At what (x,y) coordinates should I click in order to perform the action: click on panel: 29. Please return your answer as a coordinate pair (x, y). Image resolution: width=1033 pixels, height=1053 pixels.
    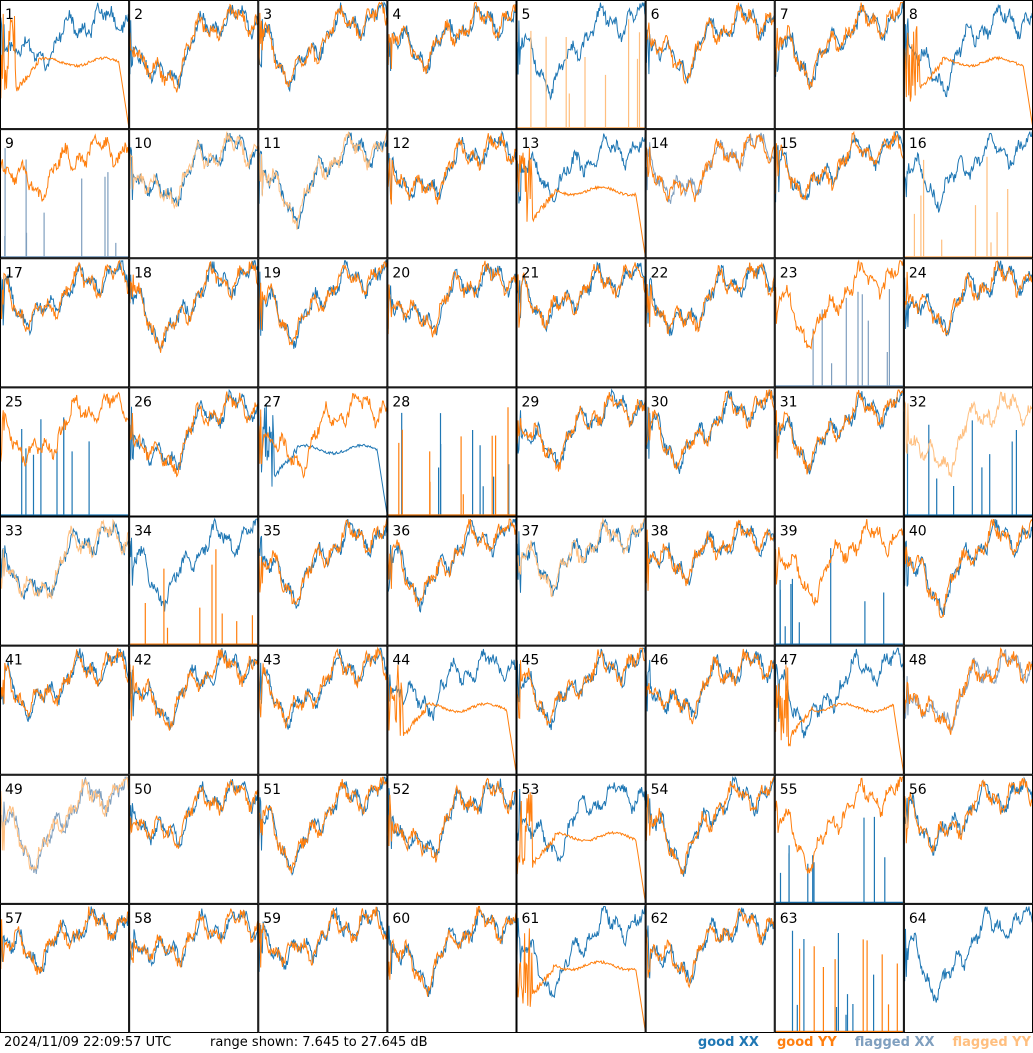
    Looking at the image, I should click on (581, 452).